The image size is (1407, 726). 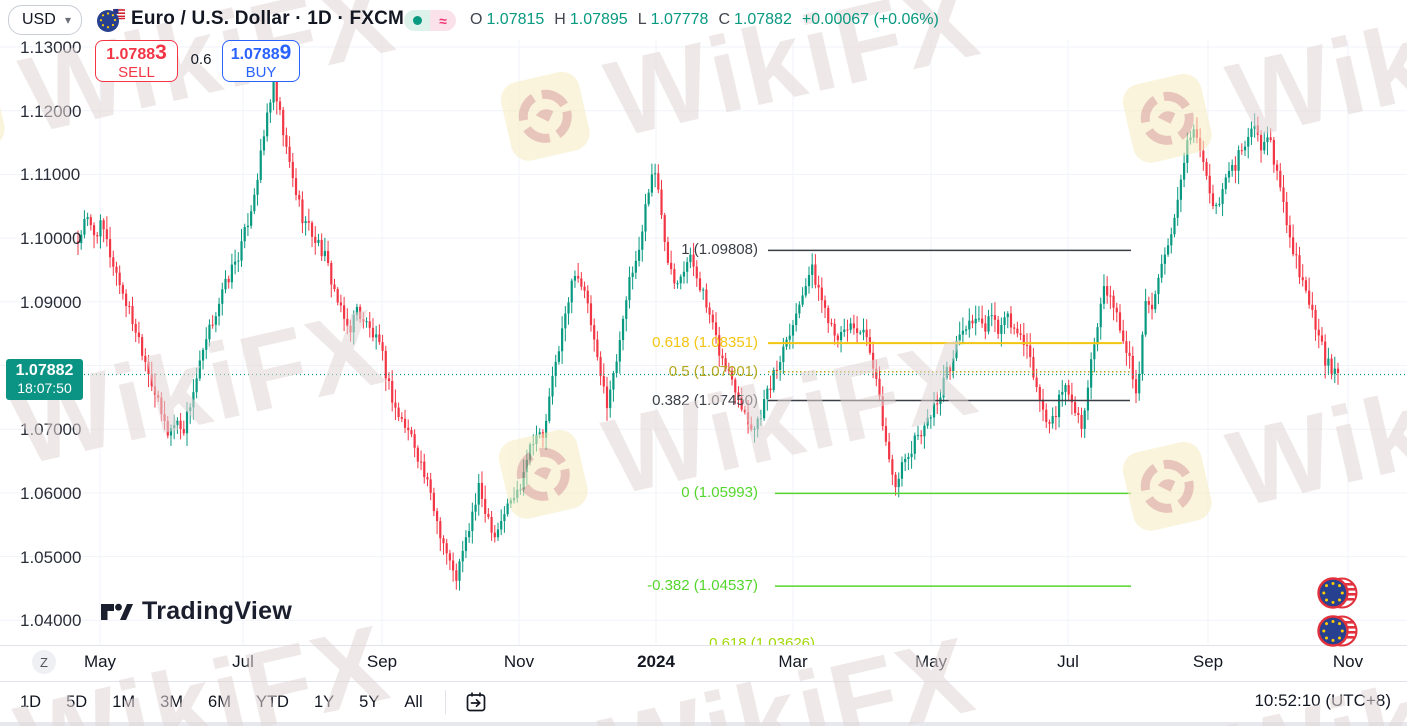 I want to click on market-status-toggle: ≈, so click(x=430, y=20).